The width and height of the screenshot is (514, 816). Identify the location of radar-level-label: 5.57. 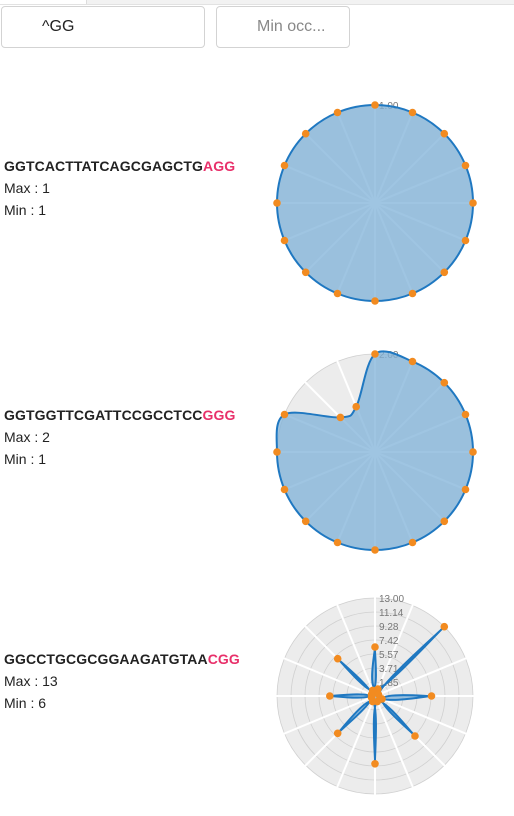
(389, 655).